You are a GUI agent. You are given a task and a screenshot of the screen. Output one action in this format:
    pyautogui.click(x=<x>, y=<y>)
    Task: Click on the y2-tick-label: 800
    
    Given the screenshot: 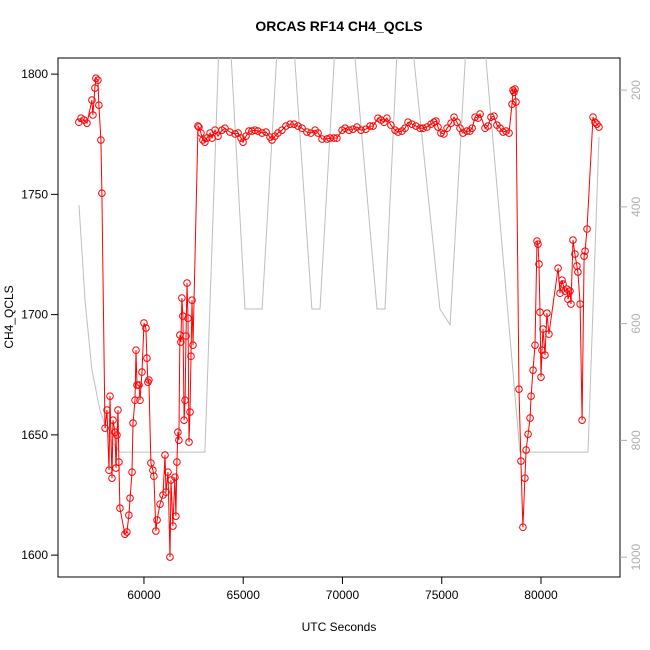 What is the action you would take?
    pyautogui.click(x=636, y=440)
    